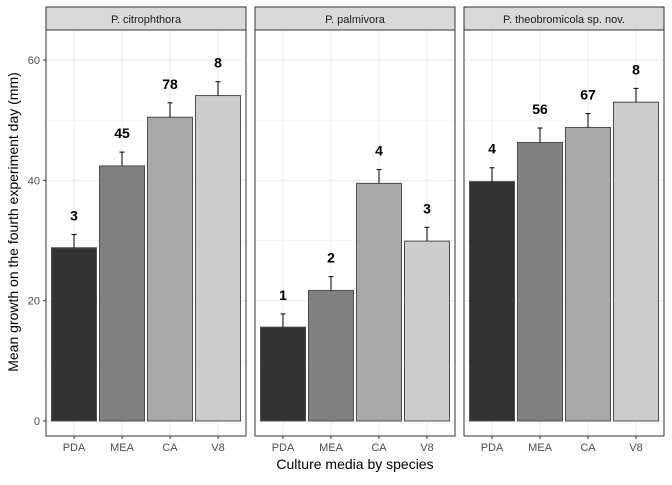 This screenshot has width=672, height=485. I want to click on bar-count-label: 1, so click(283, 295).